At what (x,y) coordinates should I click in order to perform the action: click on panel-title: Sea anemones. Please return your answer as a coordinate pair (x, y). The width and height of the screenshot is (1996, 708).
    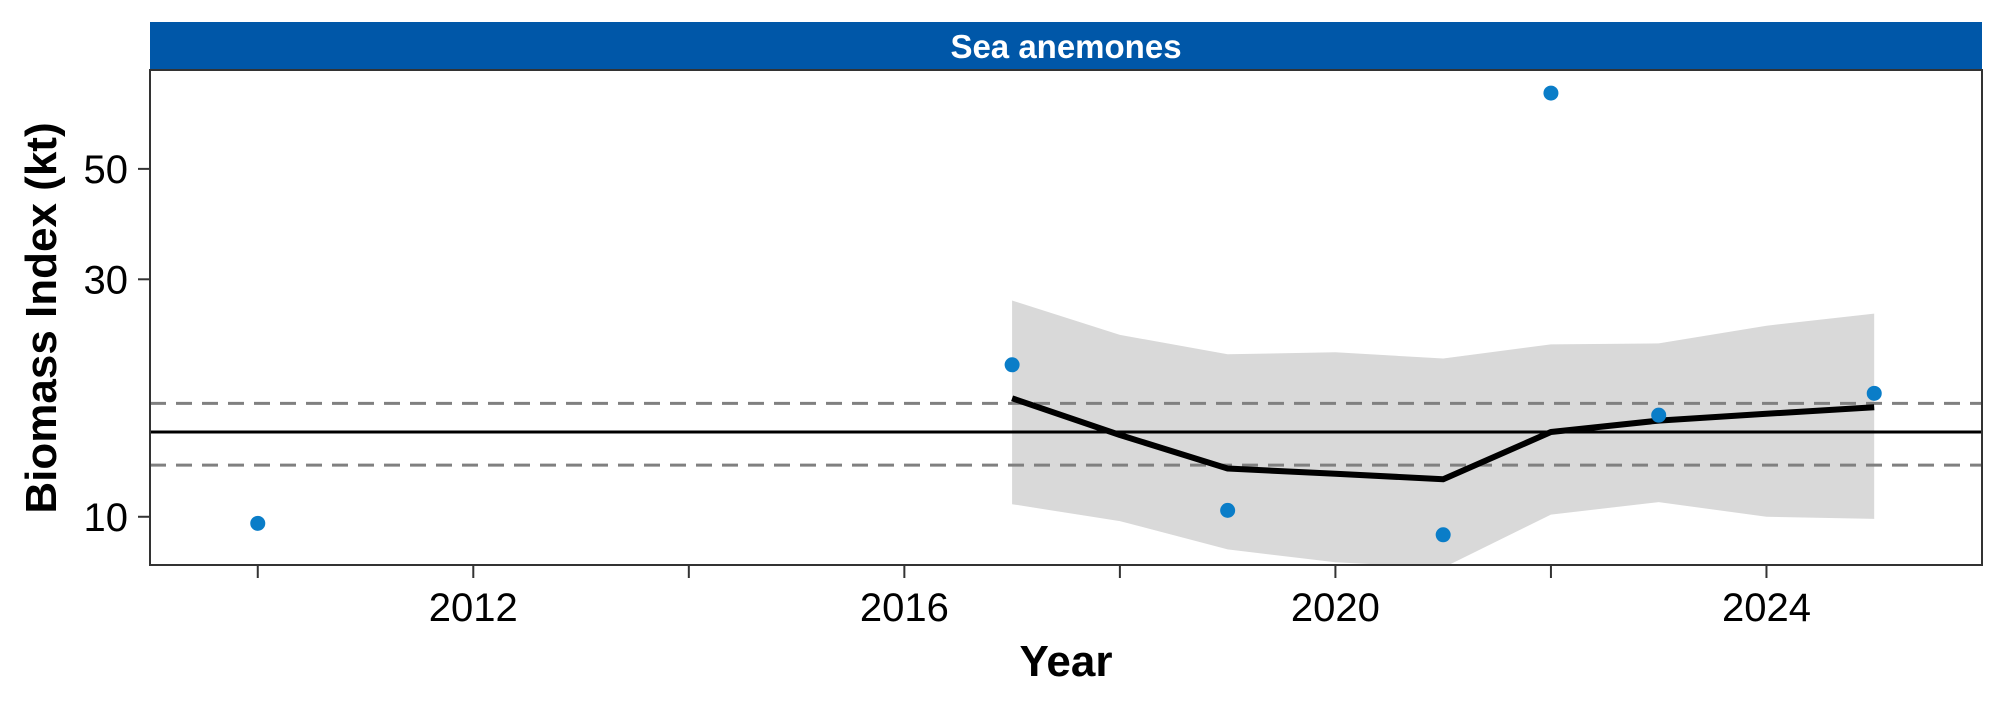
    Looking at the image, I should click on (1065, 46).